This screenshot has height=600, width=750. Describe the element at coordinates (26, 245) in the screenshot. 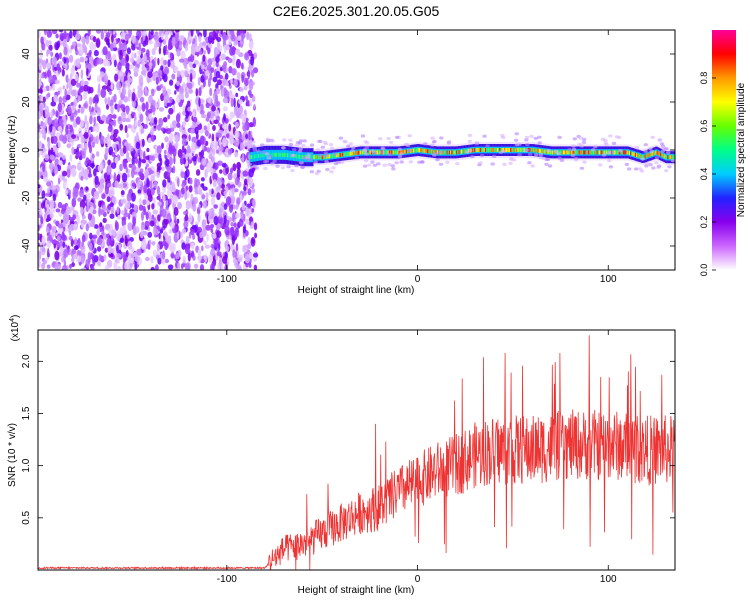

I see `spectrogram-y-tick-label: -40` at that location.